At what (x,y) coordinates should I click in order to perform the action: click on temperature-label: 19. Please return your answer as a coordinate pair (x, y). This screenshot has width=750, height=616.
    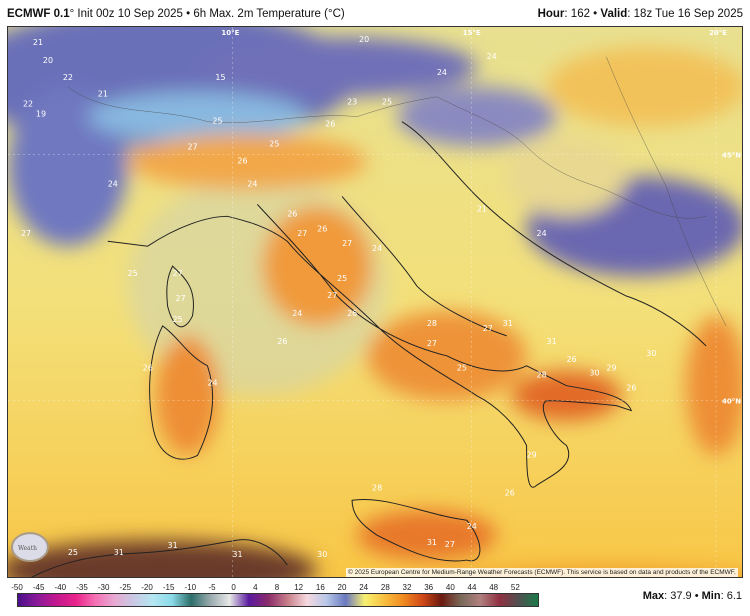
    Looking at the image, I should click on (41, 114).